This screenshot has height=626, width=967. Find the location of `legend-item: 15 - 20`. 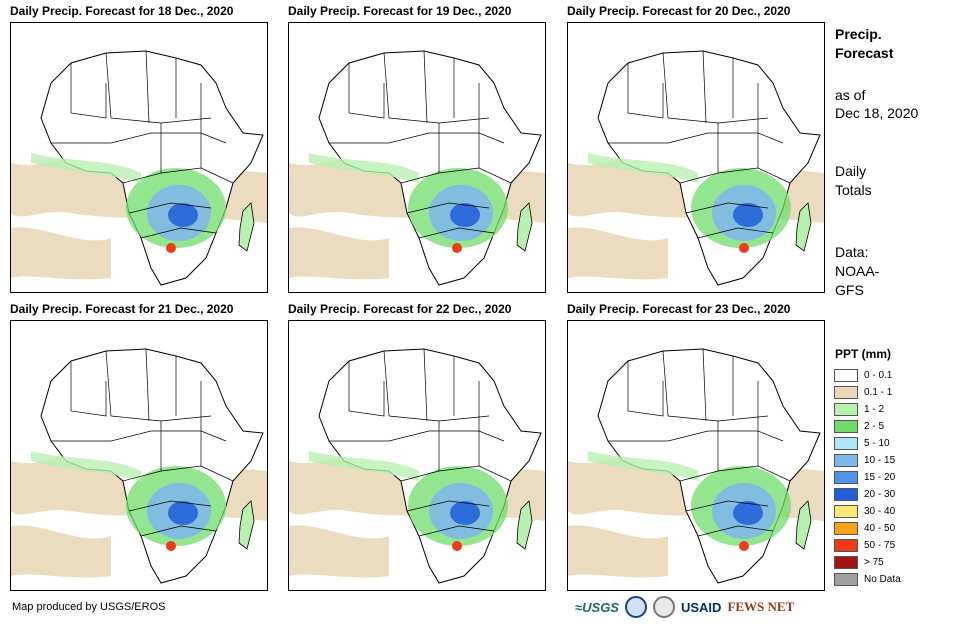

legend-item: 15 - 20 is located at coordinates (867, 477).